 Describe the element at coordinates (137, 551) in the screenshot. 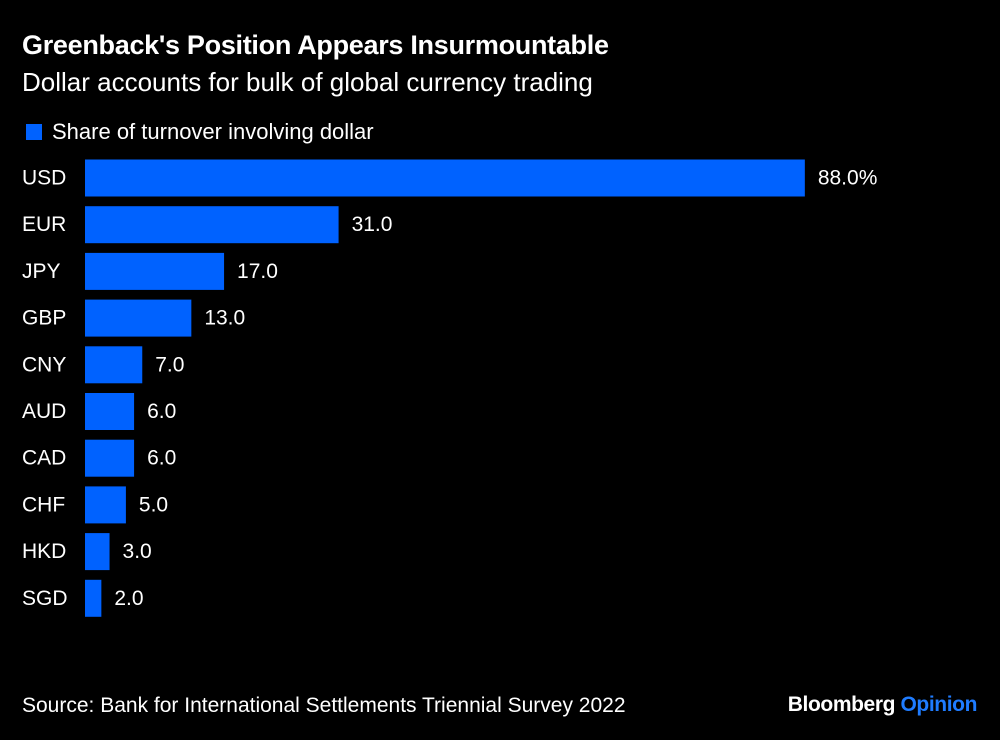

I see `data-label: 3.0` at that location.